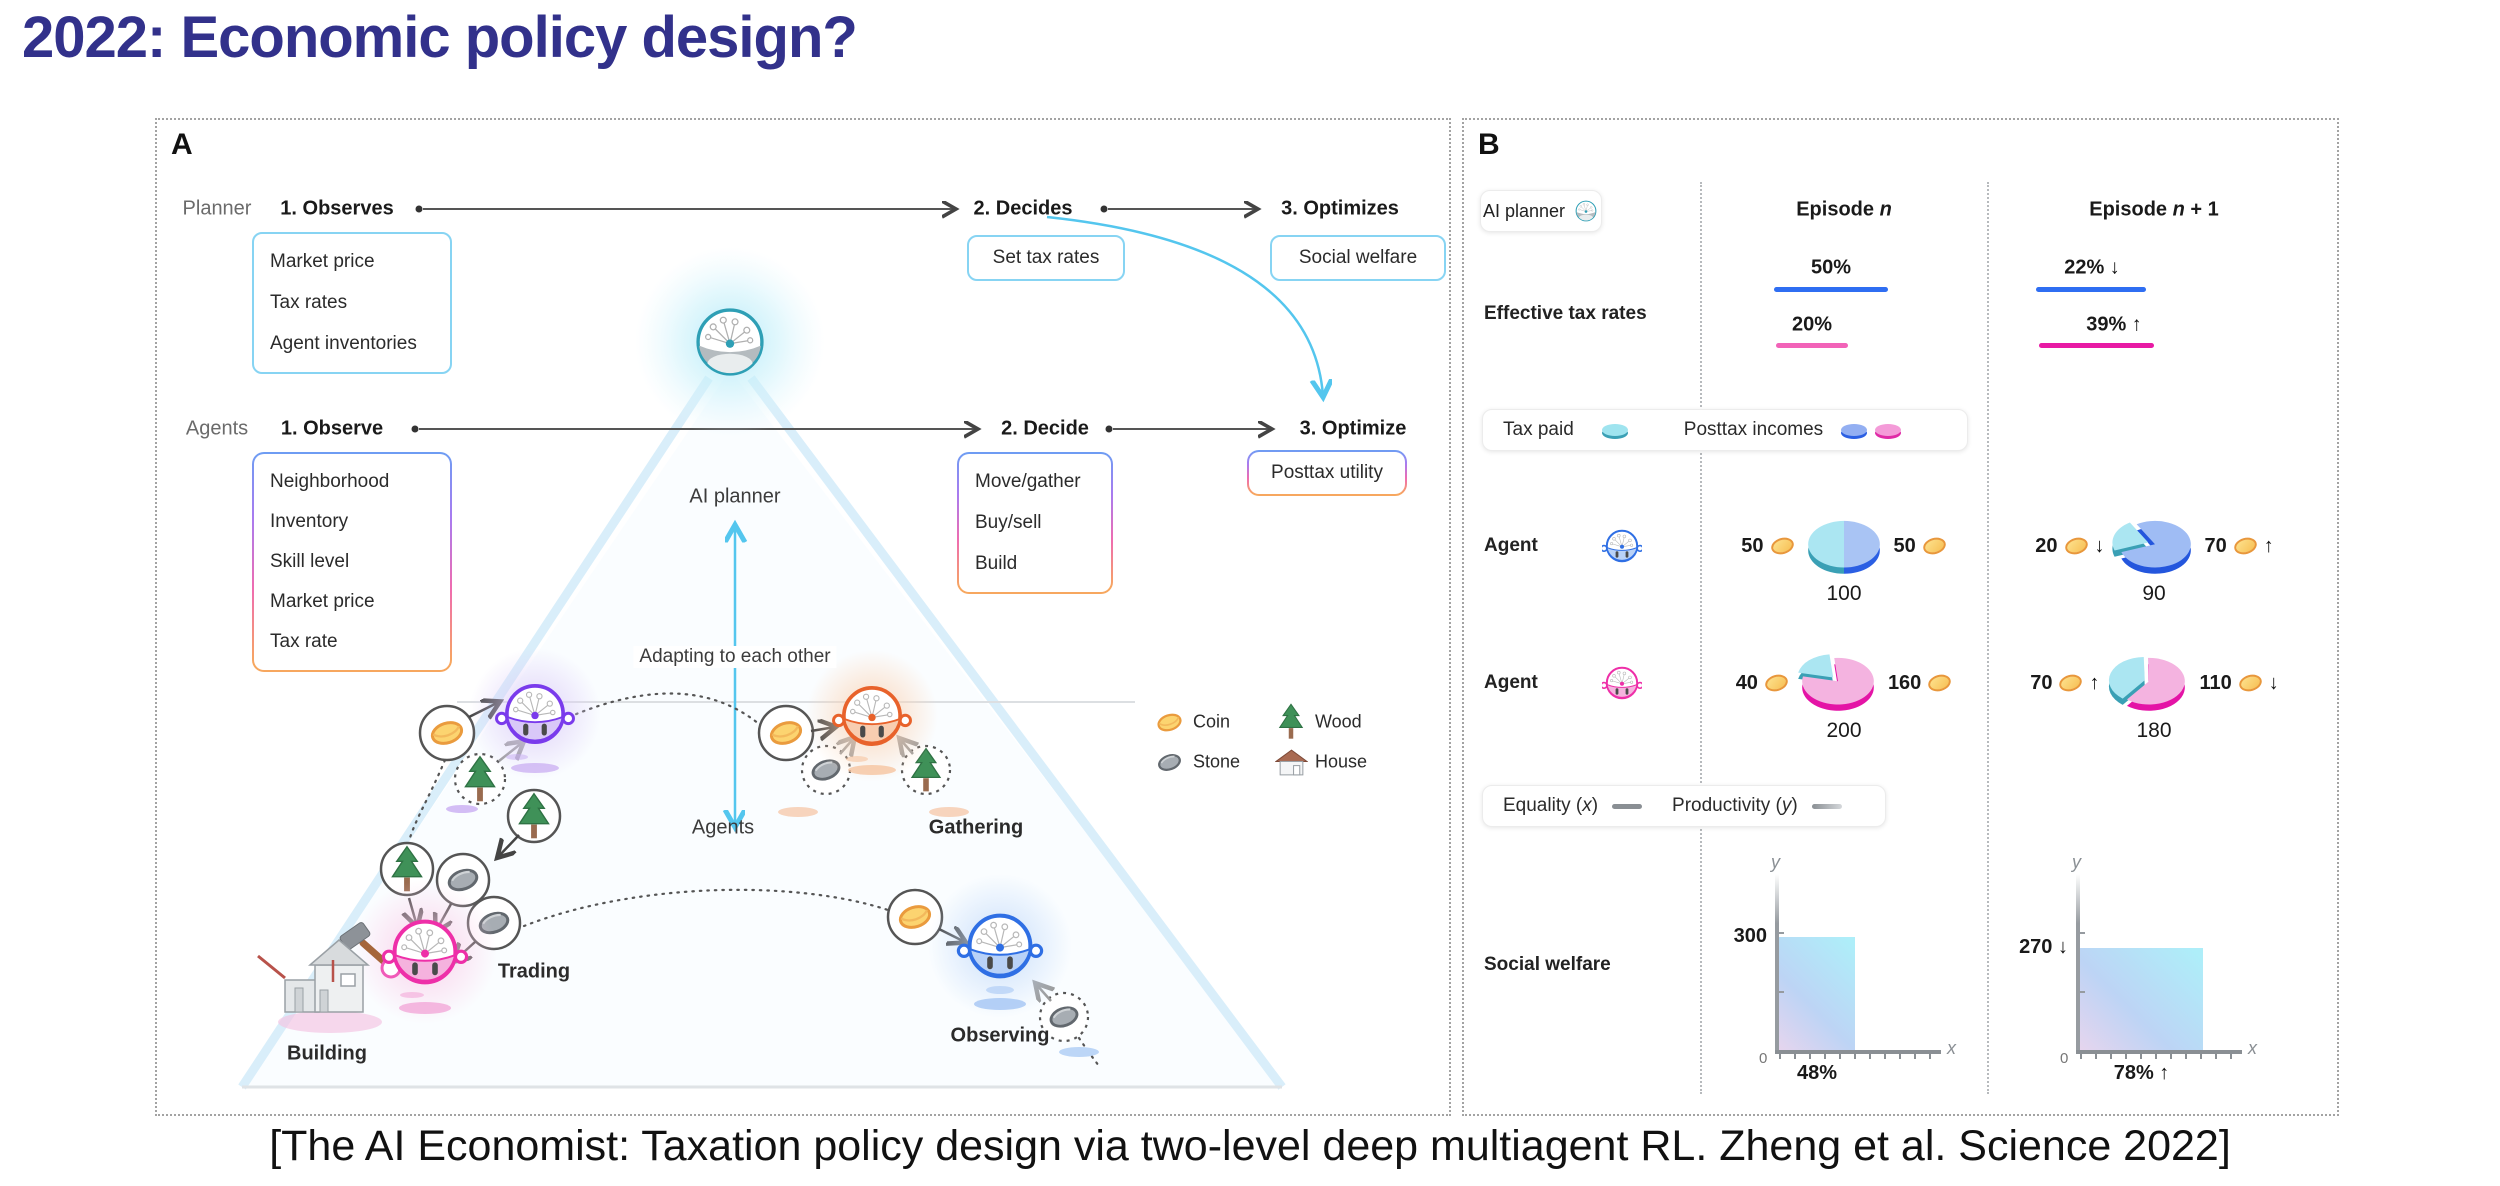  What do you see at coordinates (1538, 429) in the screenshot?
I see `tax-paid-label: Tax paid` at bounding box center [1538, 429].